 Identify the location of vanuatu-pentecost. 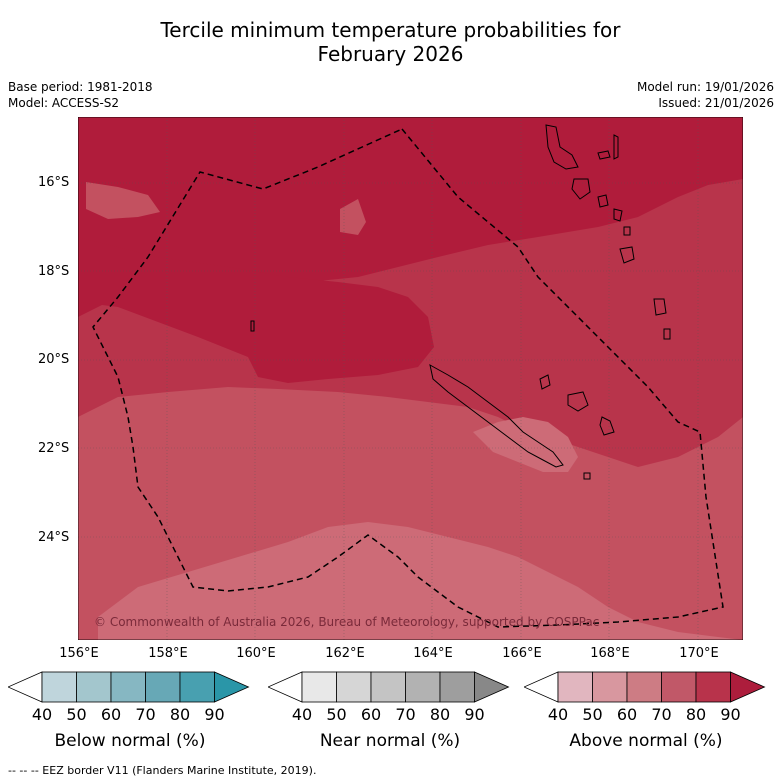
(616, 147).